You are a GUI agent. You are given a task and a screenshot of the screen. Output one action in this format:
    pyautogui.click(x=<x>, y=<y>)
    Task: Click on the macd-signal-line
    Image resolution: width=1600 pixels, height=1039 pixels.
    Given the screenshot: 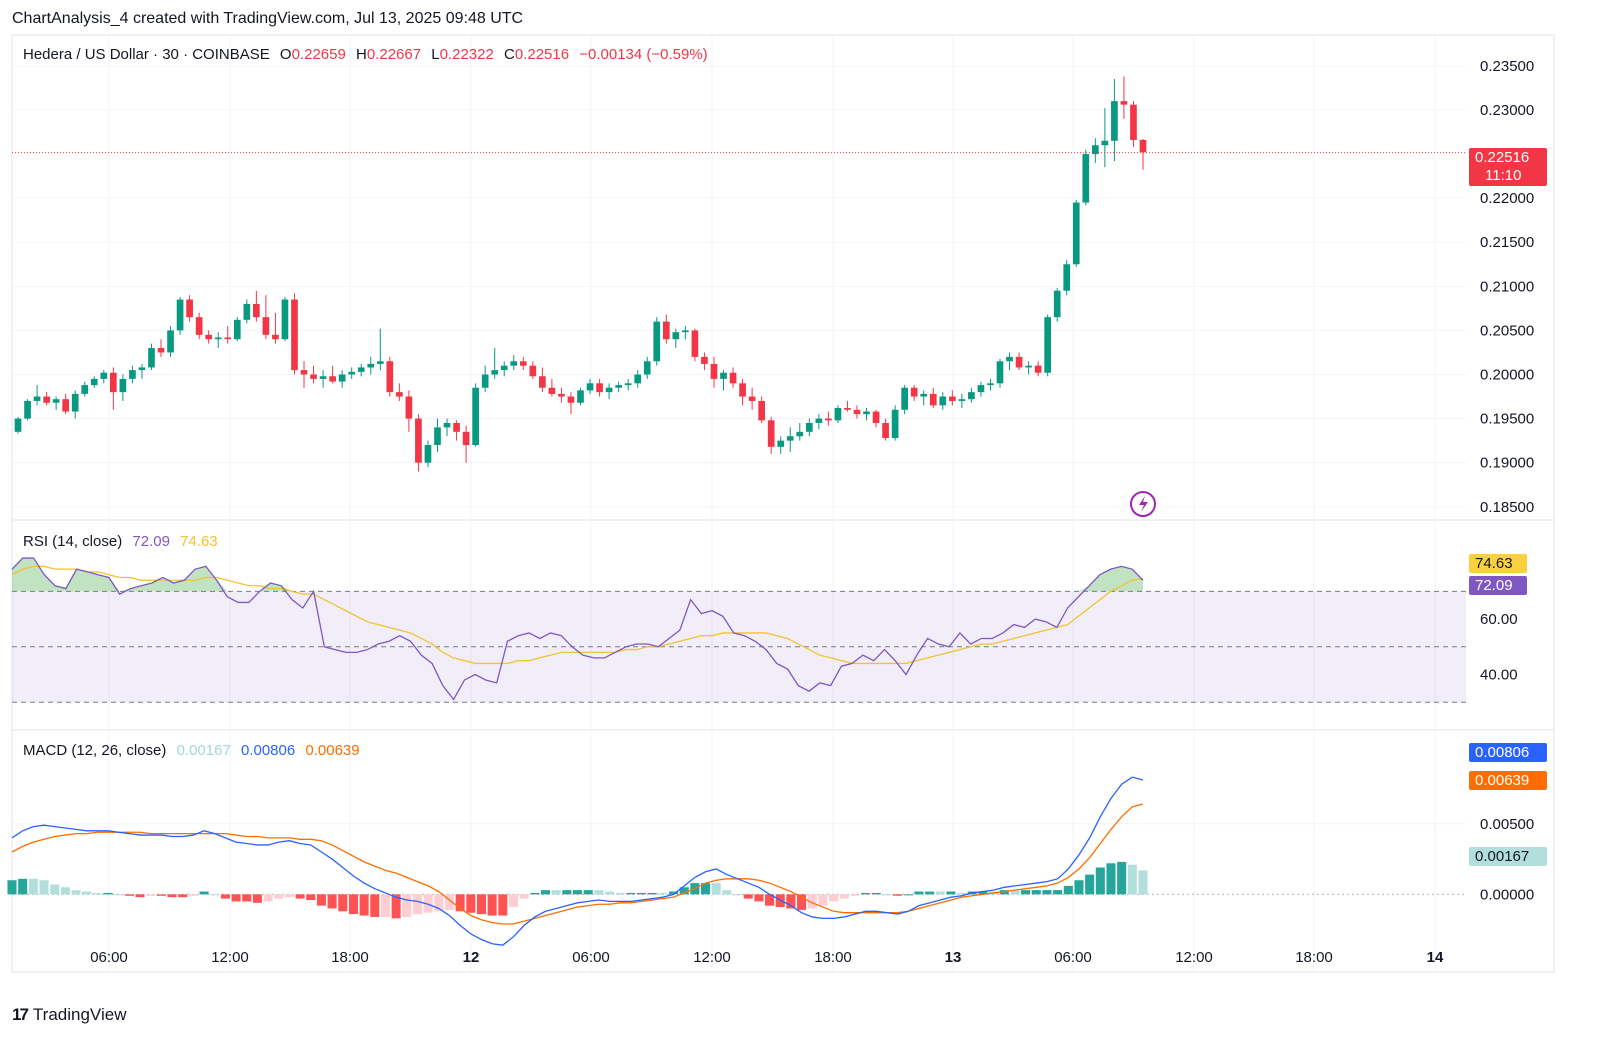 What is the action you would take?
    pyautogui.click(x=577, y=864)
    